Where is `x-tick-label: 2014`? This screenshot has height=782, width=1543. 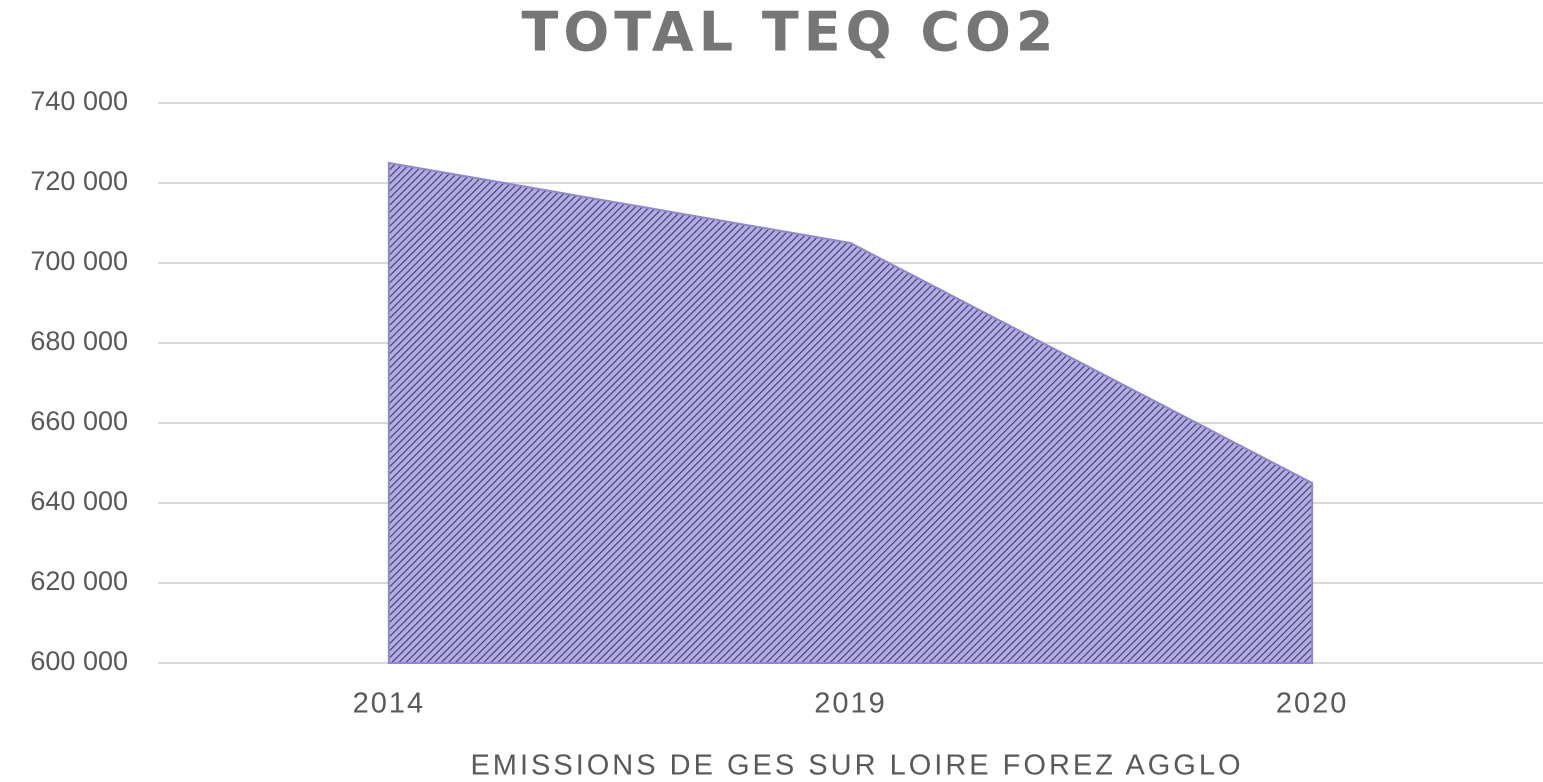
x-tick-label: 2014 is located at coordinates (389, 704).